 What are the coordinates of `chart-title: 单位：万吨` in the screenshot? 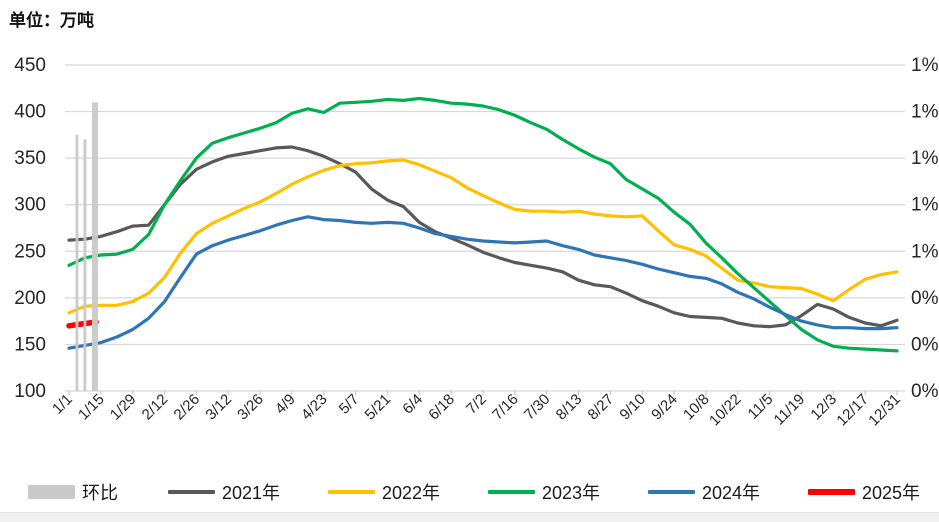 It's located at (51, 20).